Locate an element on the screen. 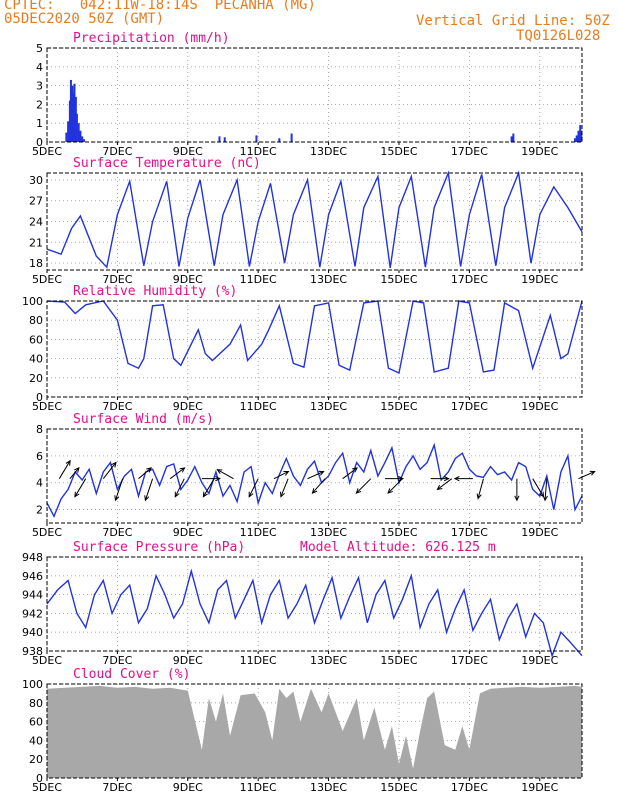  panel-annotation: Model Altitude: 626.125 m is located at coordinates (398, 547).